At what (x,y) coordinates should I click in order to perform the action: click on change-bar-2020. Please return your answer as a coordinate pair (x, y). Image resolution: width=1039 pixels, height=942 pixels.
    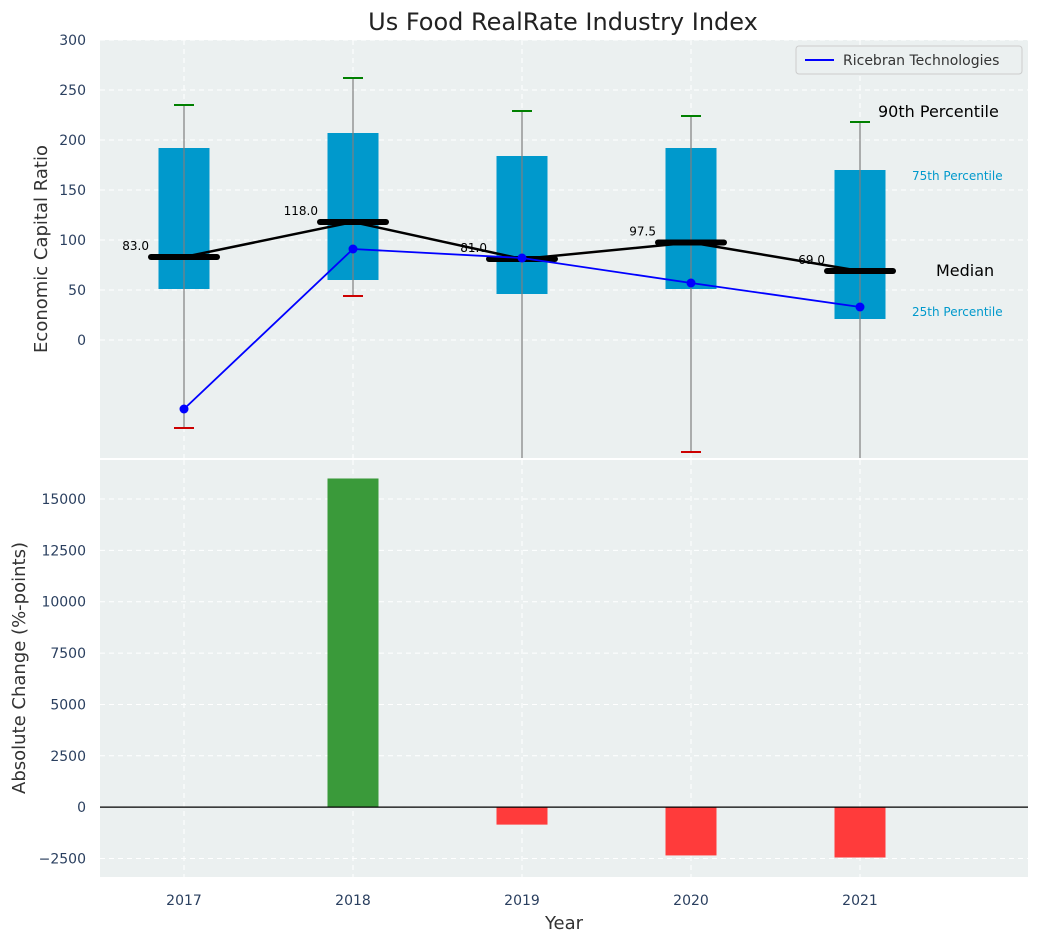
    Looking at the image, I should click on (691, 831).